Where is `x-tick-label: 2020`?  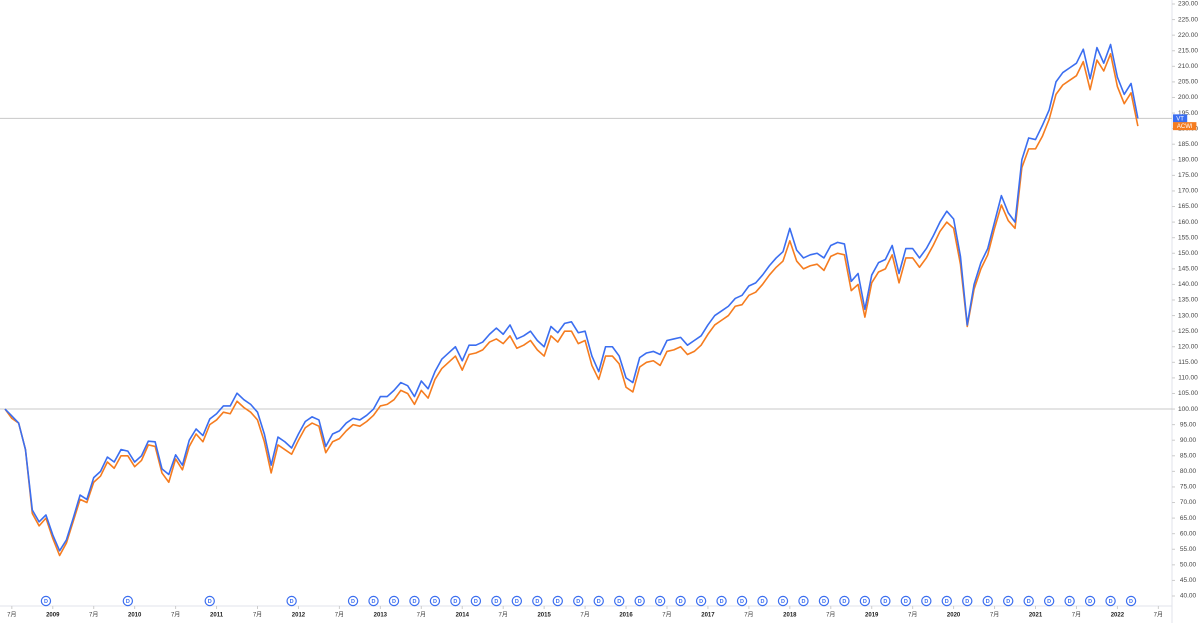
x-tick-label: 2020 is located at coordinates (954, 616).